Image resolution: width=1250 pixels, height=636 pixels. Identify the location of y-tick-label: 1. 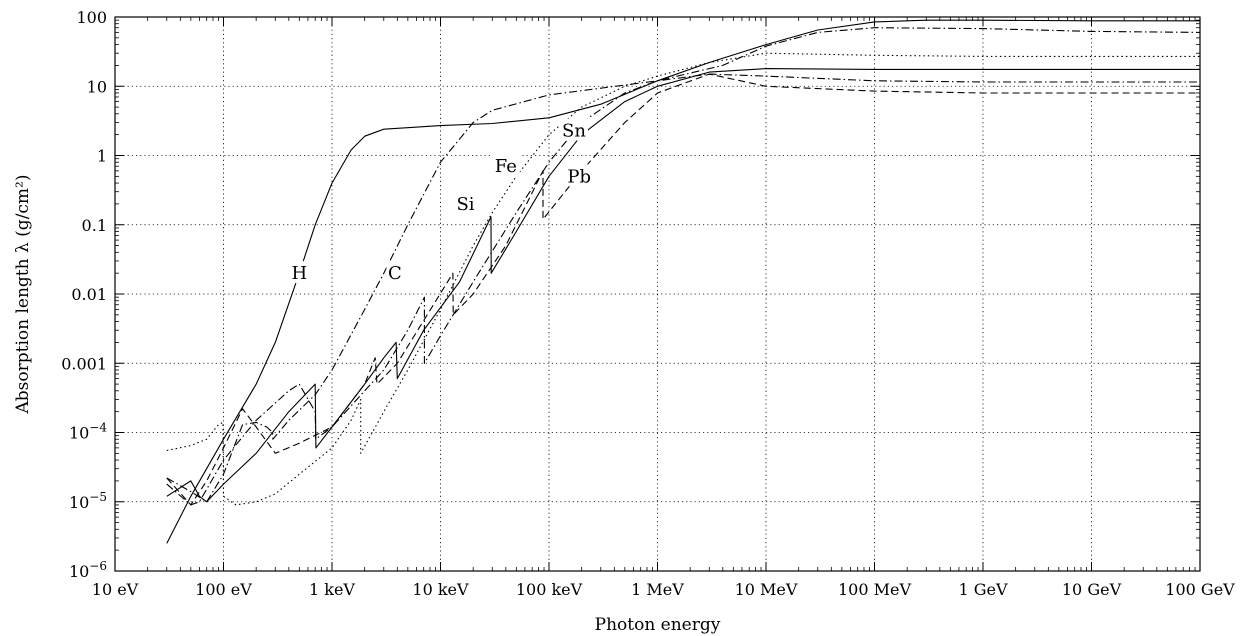
(102, 156).